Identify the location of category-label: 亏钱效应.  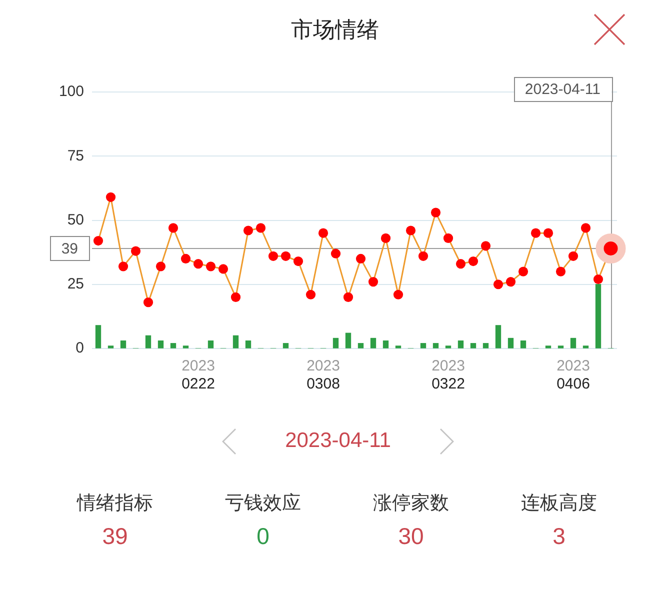
(263, 504).